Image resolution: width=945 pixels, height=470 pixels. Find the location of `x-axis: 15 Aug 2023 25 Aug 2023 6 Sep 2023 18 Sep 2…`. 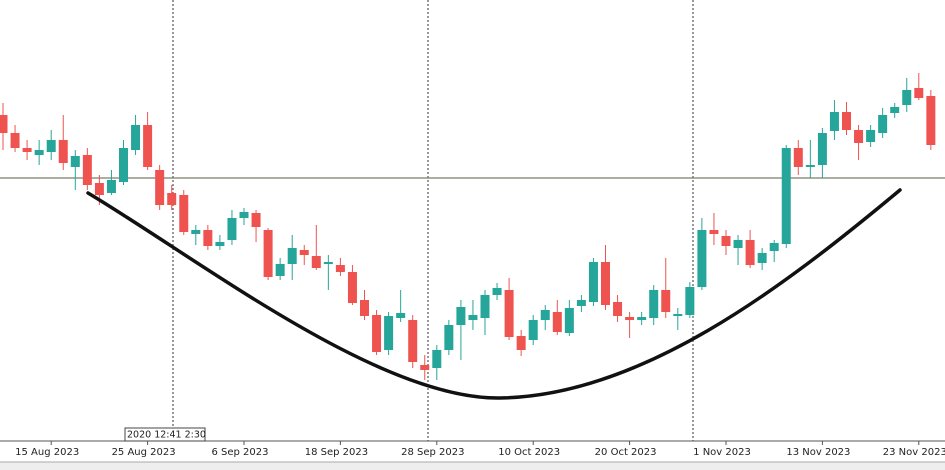

x-axis: 15 Aug 2023 25 Aug 2023 6 Sep 2023 18 Sep 2… is located at coordinates (480, 449).